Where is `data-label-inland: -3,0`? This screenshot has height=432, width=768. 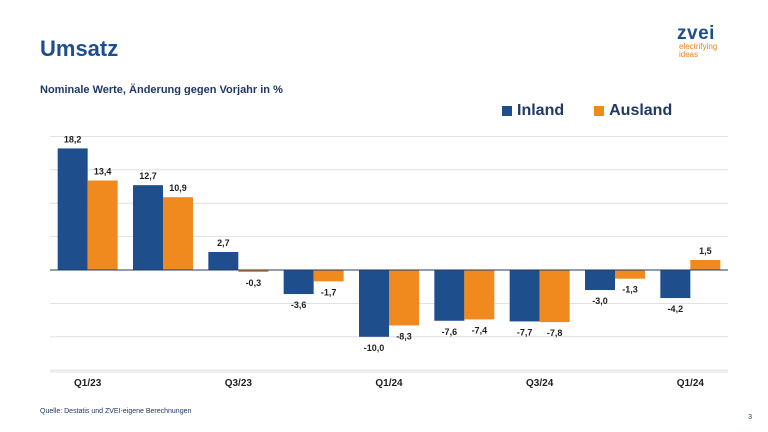 data-label-inland: -3,0 is located at coordinates (600, 301).